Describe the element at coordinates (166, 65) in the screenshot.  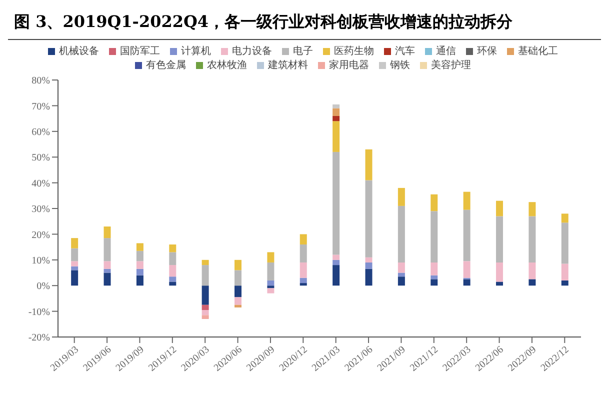
I see `legend-label: 有色金属` at that location.